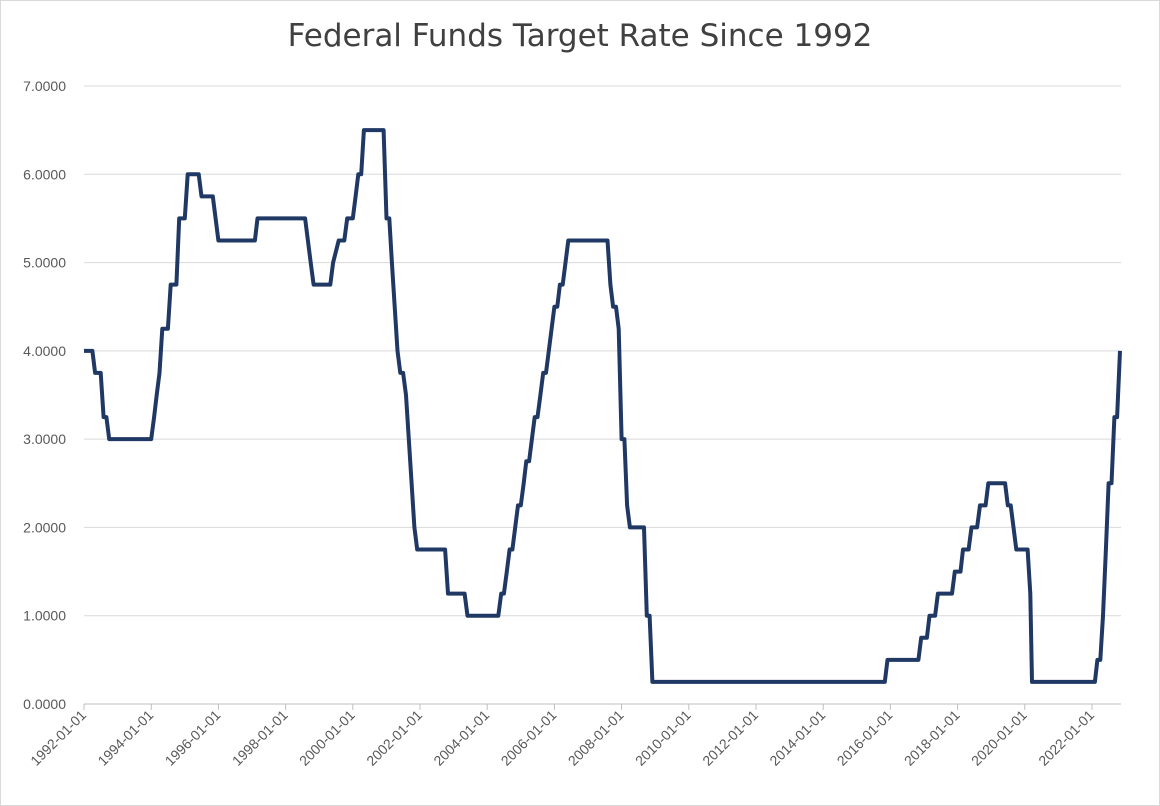  What do you see at coordinates (58, 738) in the screenshot?
I see `x-tick-label: 1992-01-01` at bounding box center [58, 738].